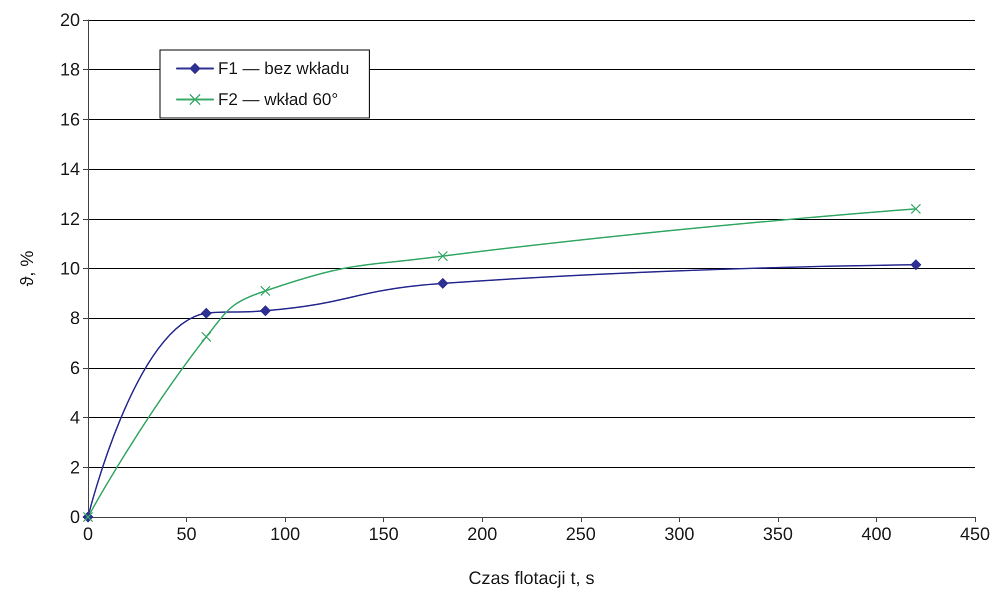 Image resolution: width=996 pixels, height=609 pixels. I want to click on x-axis-title: Czas flotacji t, s, so click(531, 578).